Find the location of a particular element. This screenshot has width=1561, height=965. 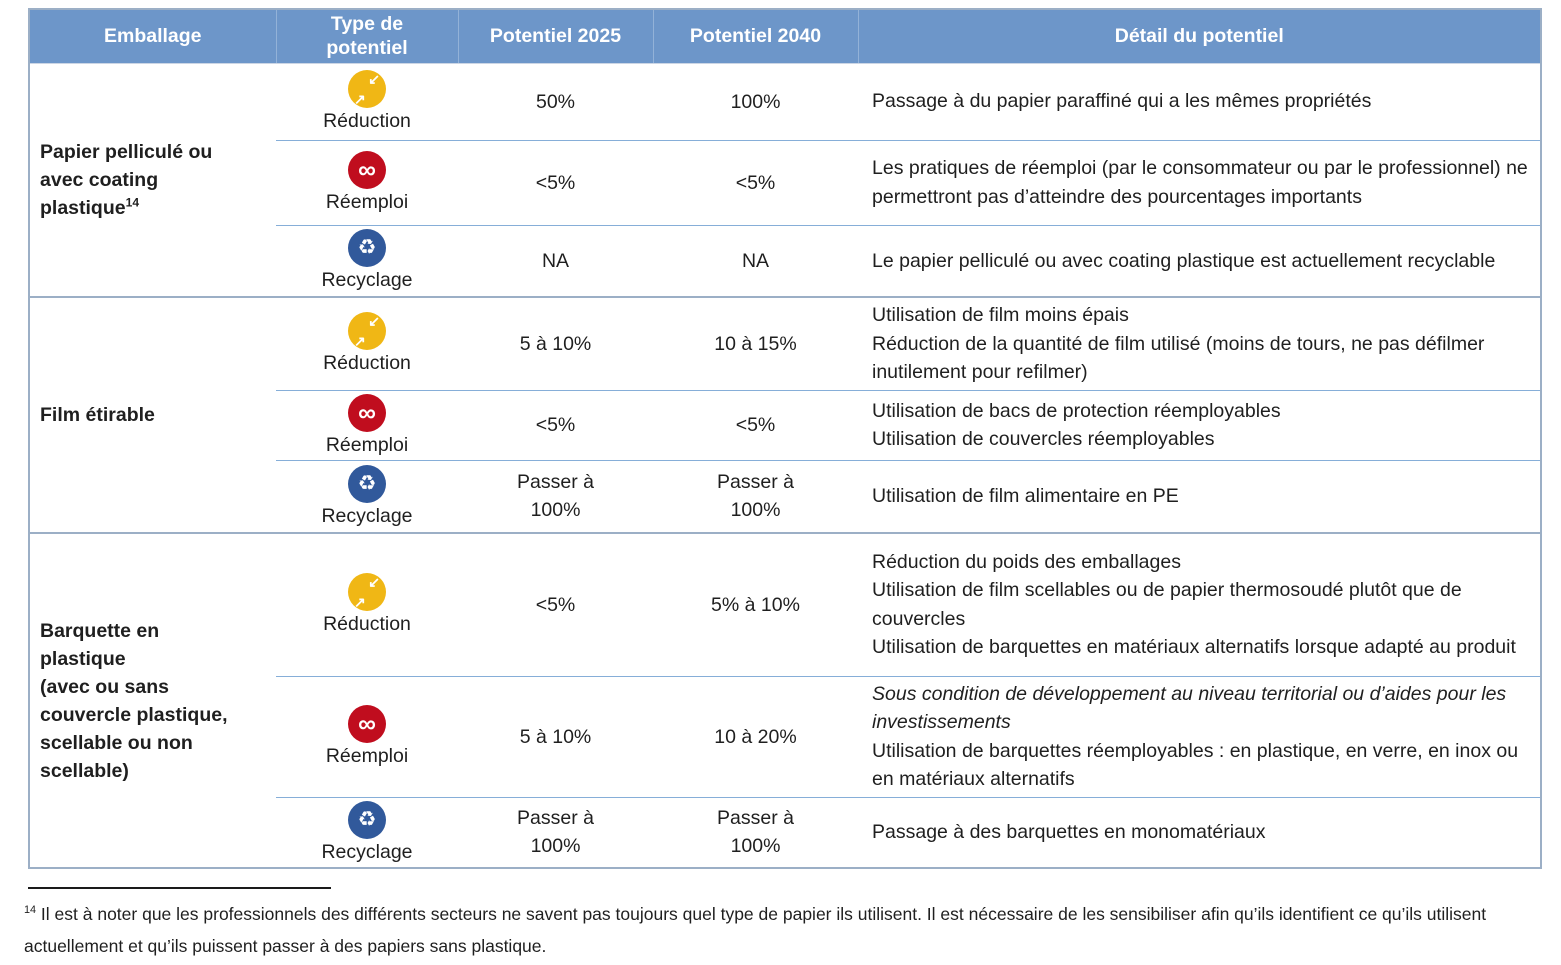

footnote-ref-number: 14 is located at coordinates (30, 910).